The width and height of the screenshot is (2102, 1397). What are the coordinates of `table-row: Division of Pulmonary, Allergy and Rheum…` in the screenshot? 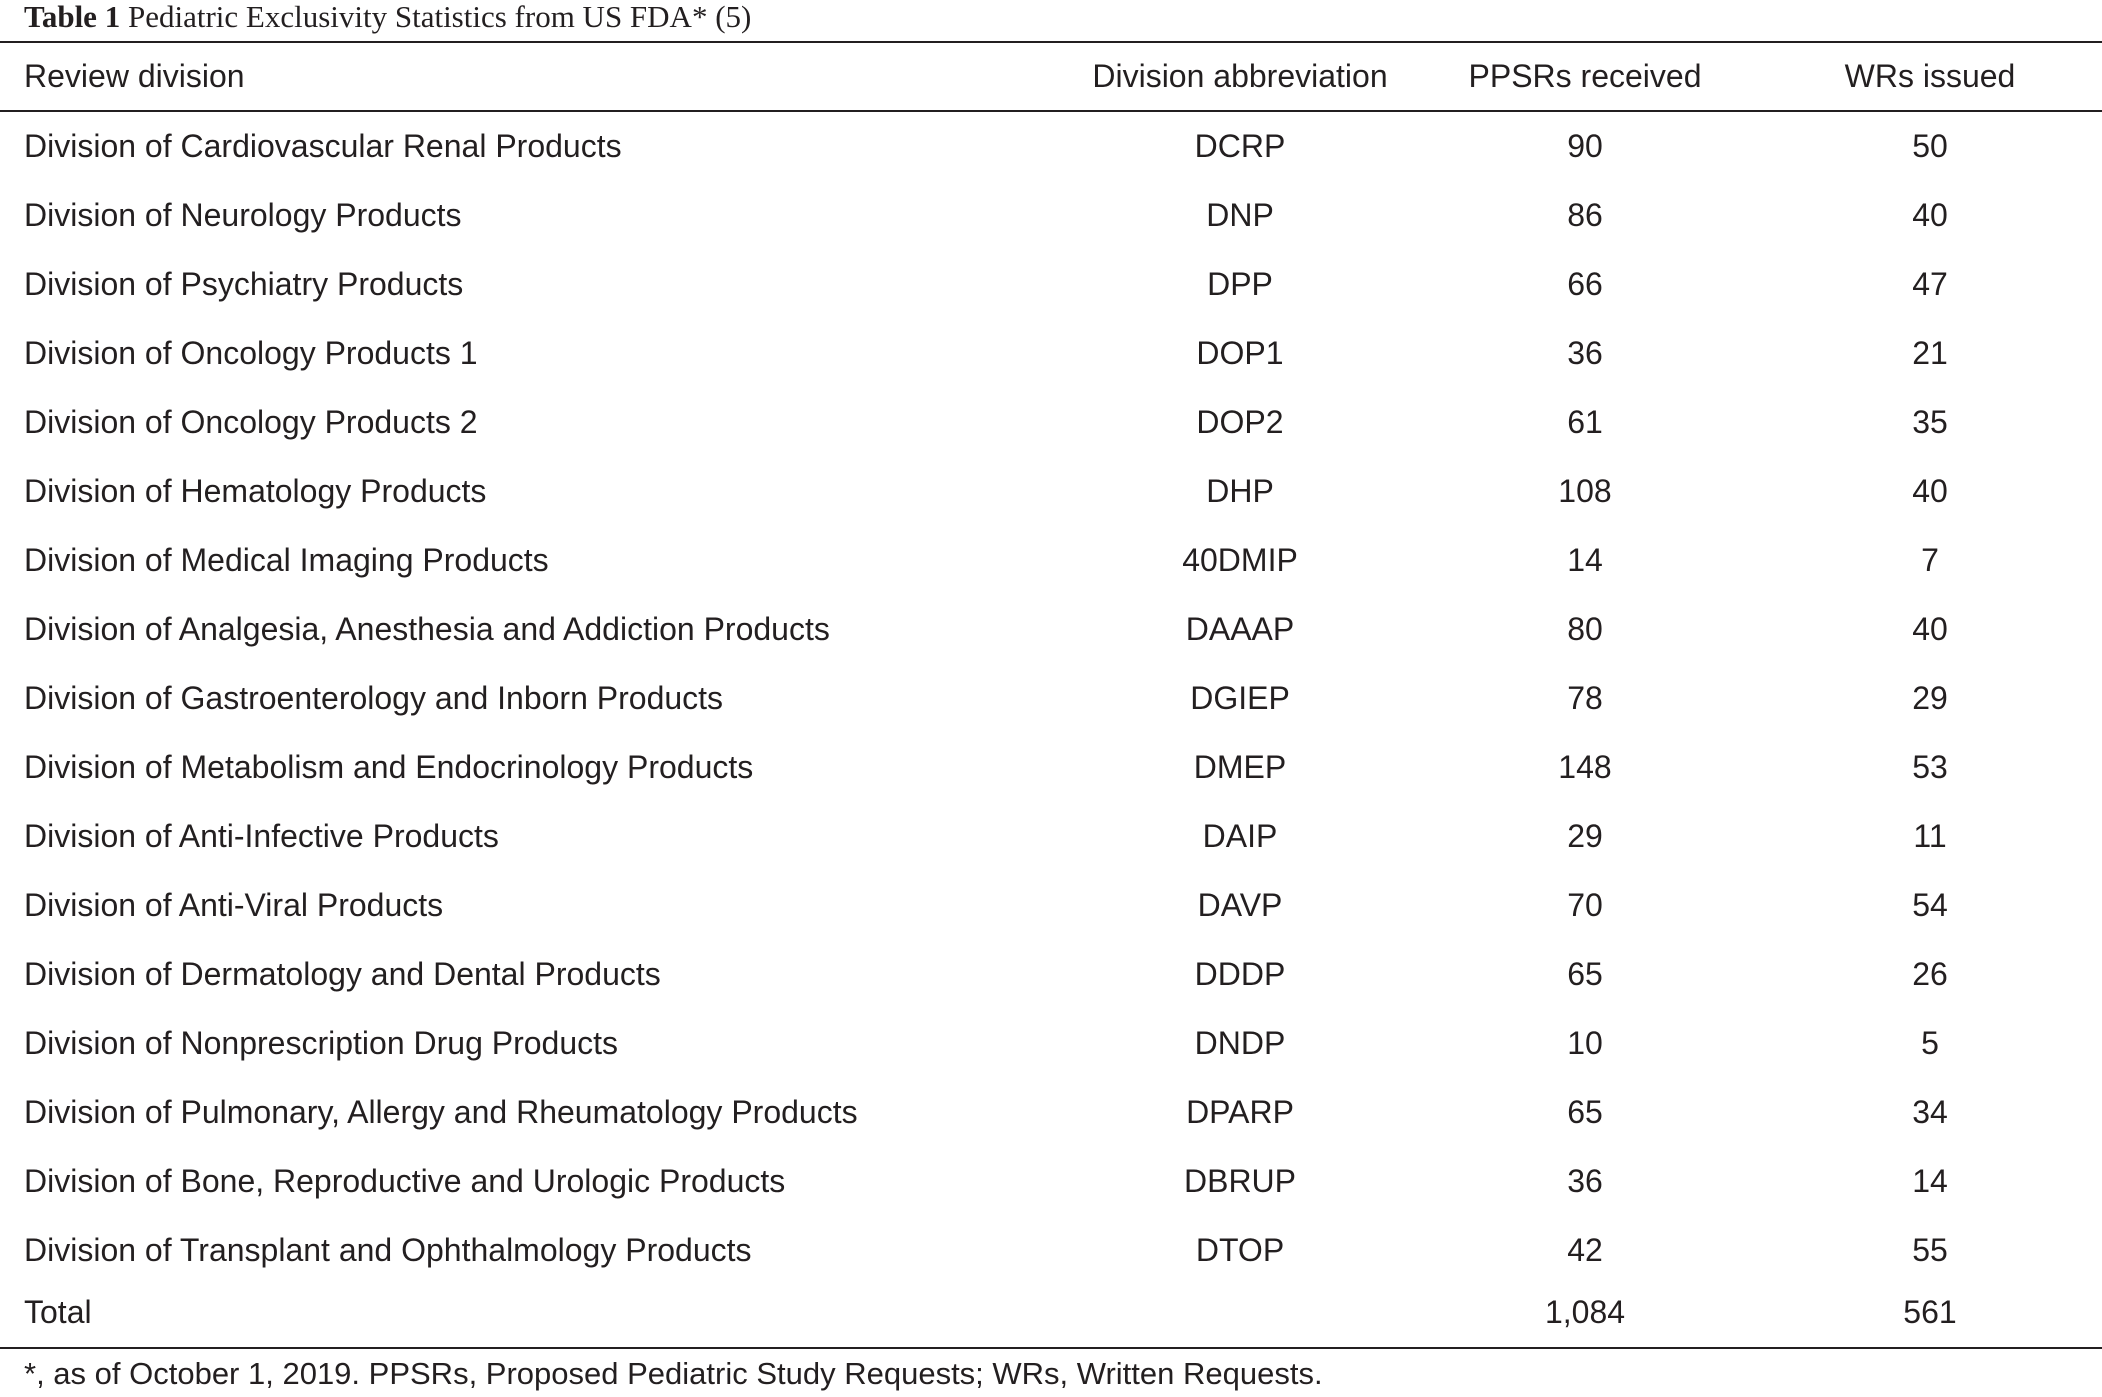 It's located at (1051, 1112).